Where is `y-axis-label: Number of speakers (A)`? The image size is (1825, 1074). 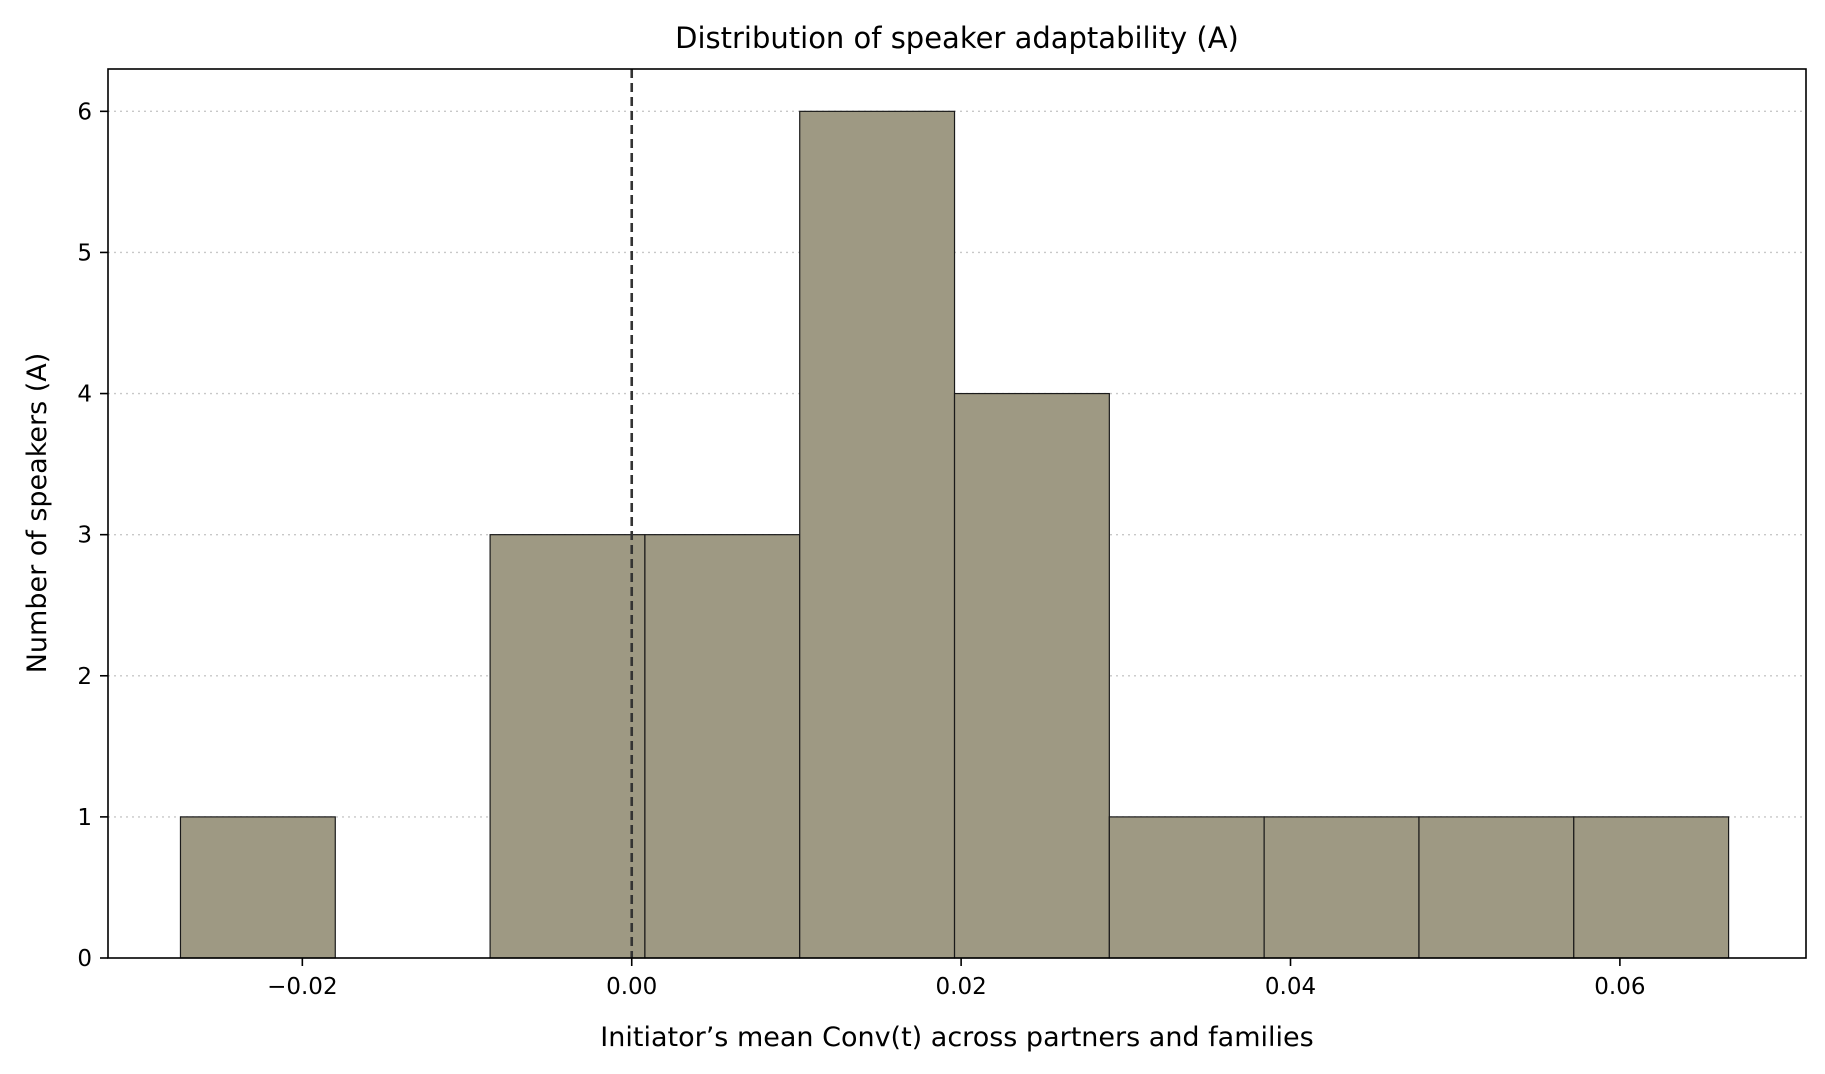
y-axis-label: Number of speakers (A) is located at coordinates (37, 513).